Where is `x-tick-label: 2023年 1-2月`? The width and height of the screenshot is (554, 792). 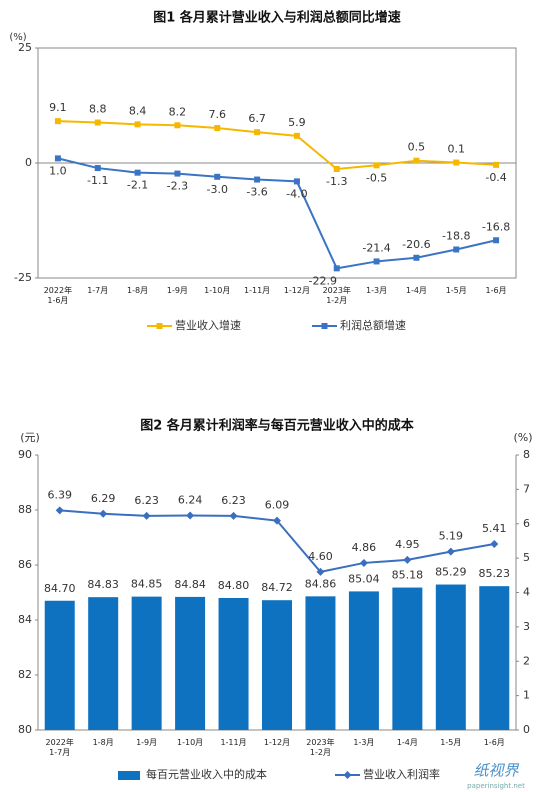
x-tick-label: 2023年 1-2月 is located at coordinates (336, 295).